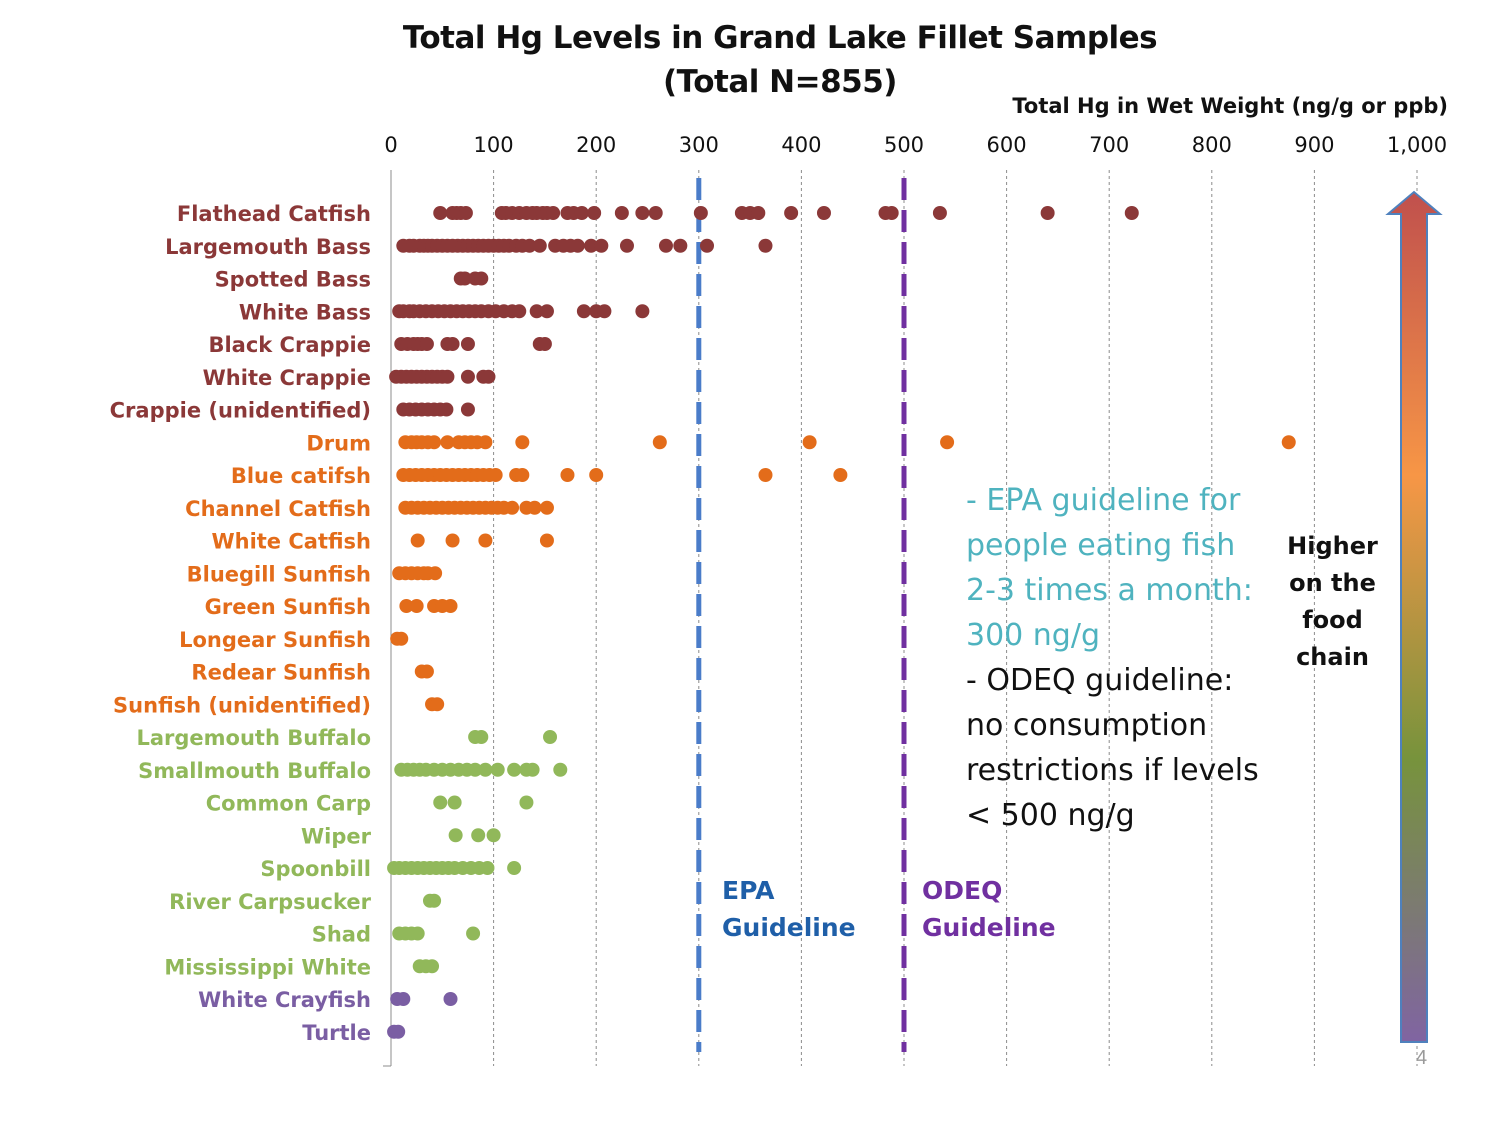  What do you see at coordinates (301, 476) in the screenshot?
I see `y-category-label: Blue catifsh` at bounding box center [301, 476].